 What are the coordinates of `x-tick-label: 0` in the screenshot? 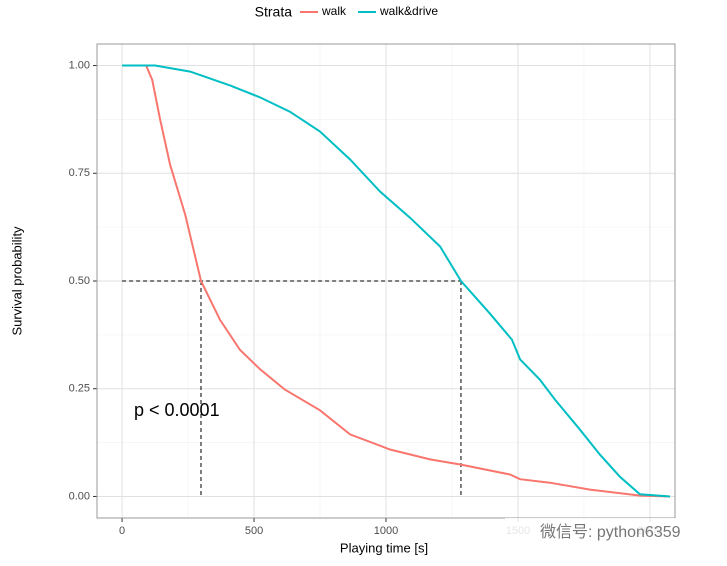 It's located at (122, 531).